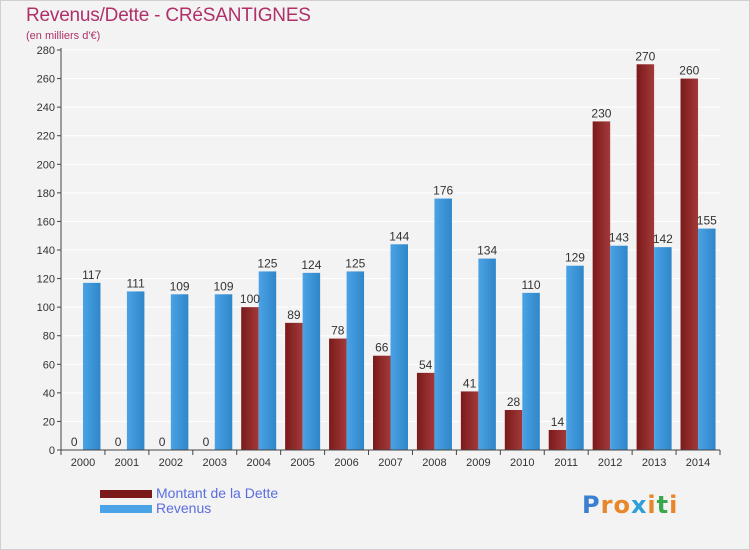 The width and height of the screenshot is (750, 550). I want to click on y-tick-label: 0, so click(52, 451).